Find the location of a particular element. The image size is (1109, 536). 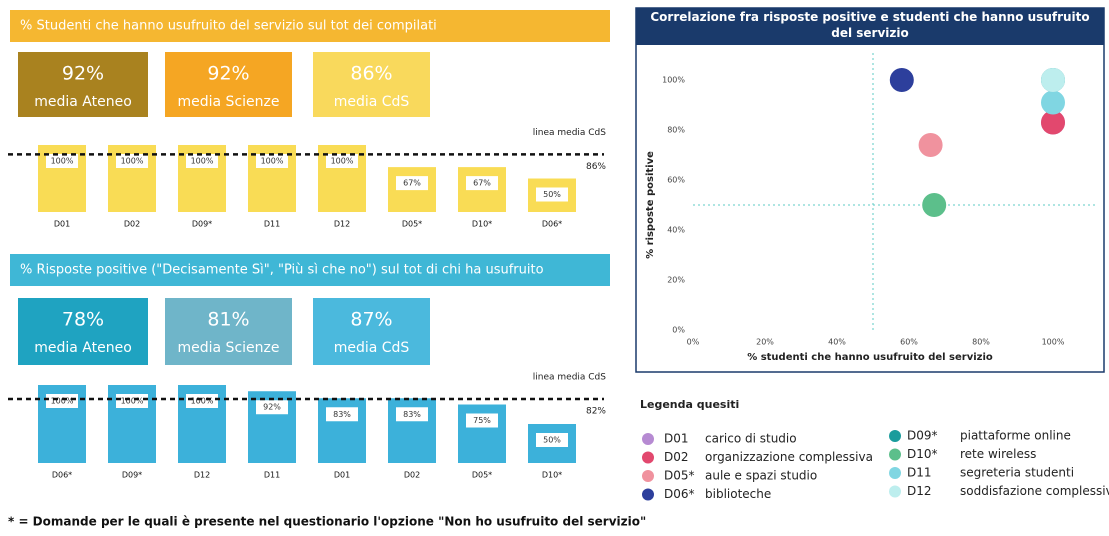

legend-description: biblioteche is located at coordinates (738, 494).